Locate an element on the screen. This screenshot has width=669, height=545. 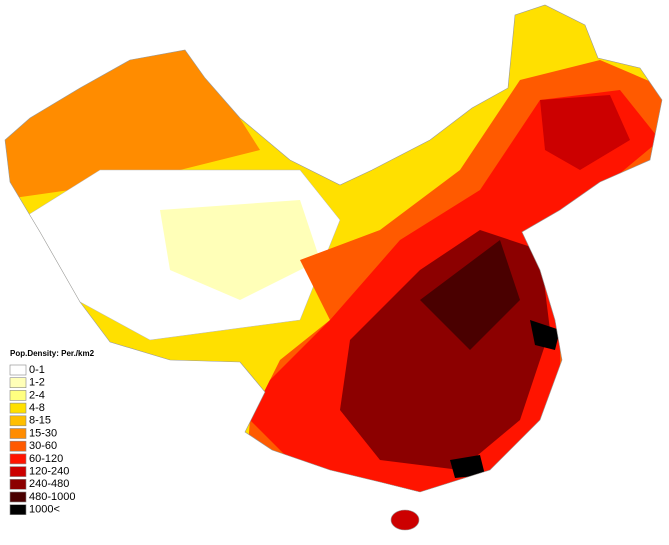
legend-label: 0-1 is located at coordinates (37, 370).